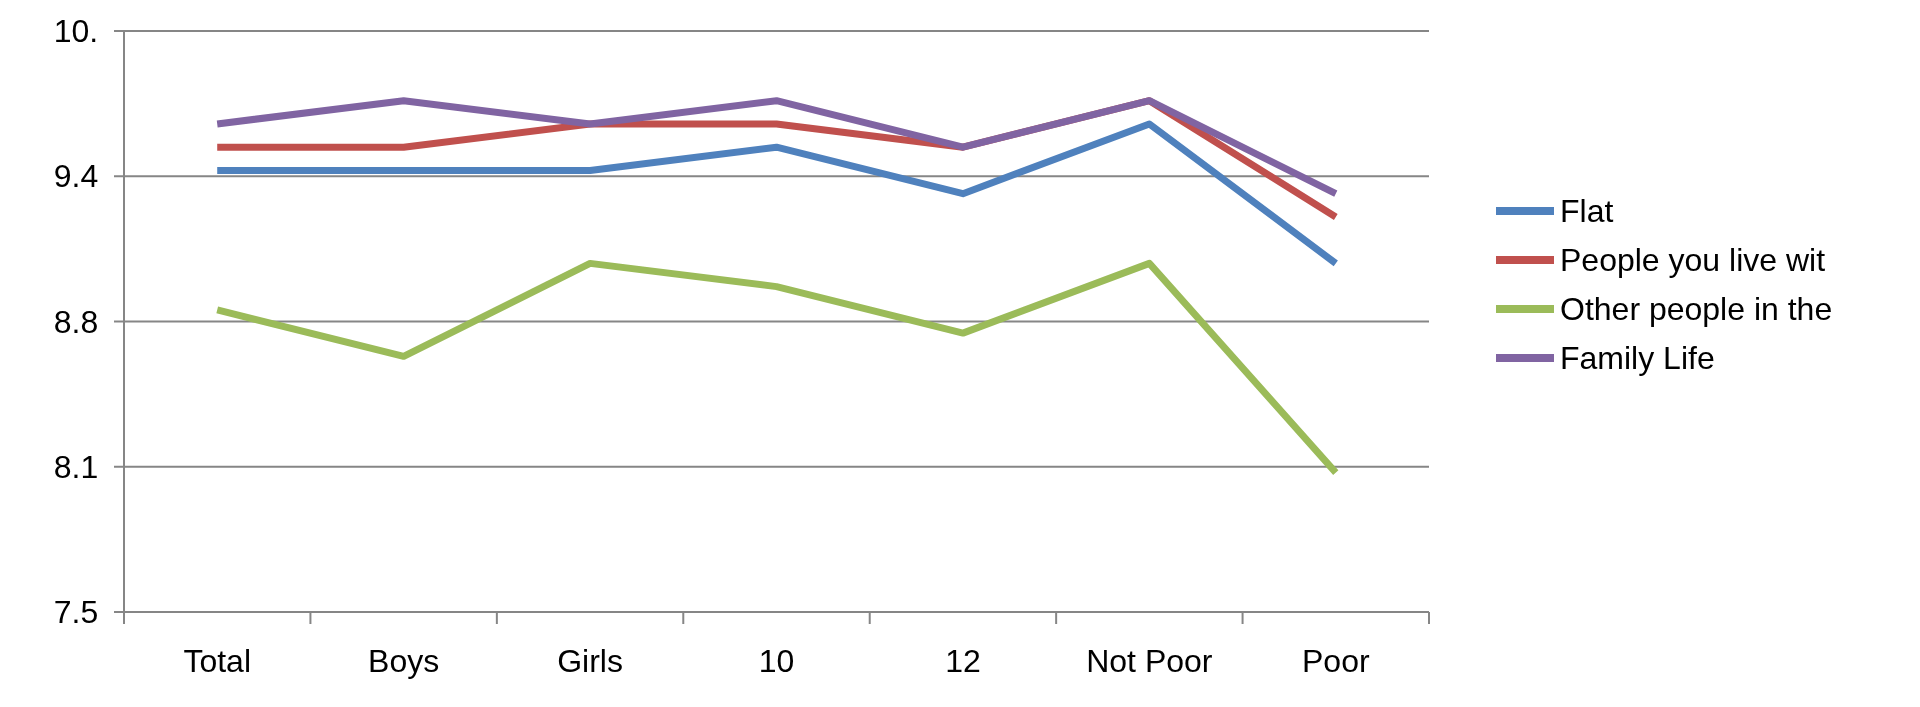  Describe the element at coordinates (1693, 260) in the screenshot. I see `legend-label: People you live wit` at that location.